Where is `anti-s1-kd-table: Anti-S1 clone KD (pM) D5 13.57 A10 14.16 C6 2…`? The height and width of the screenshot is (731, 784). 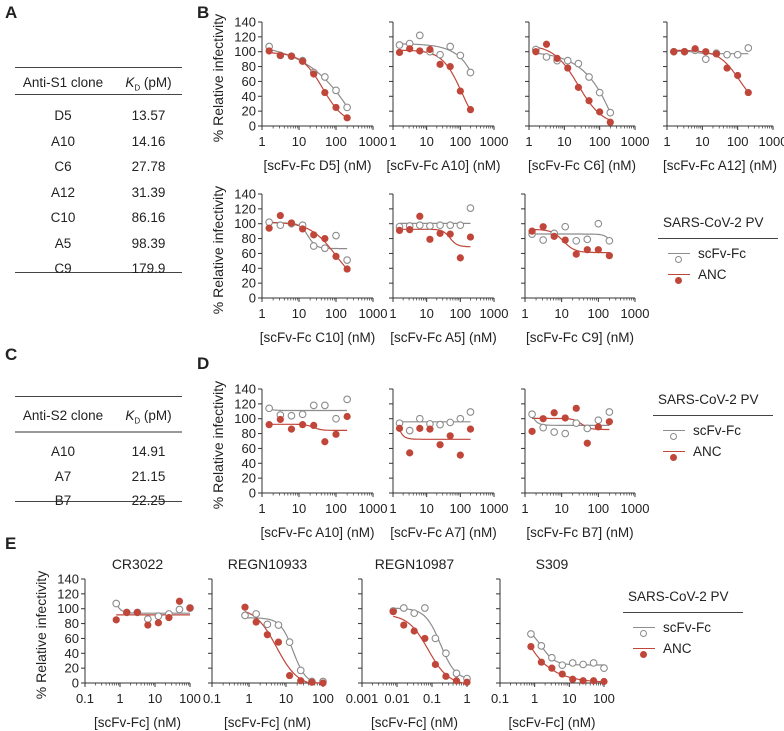
anti-s1-kd-table: Anti-S1 clone KD (pM) D5 13.57 A10 14.16 C6 2… is located at coordinates (98, 177).